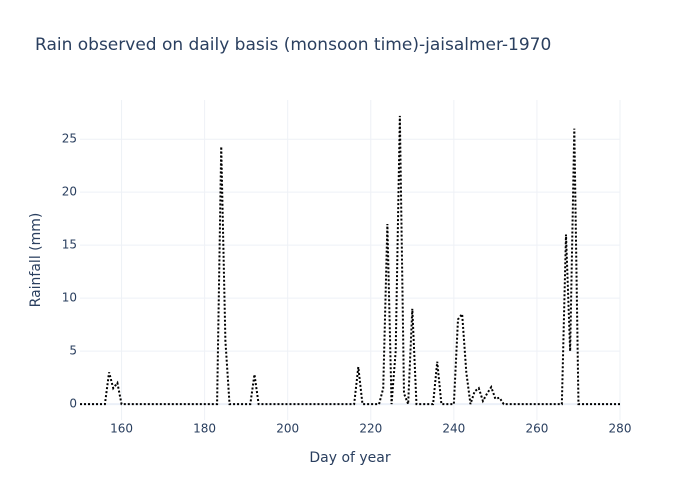  What do you see at coordinates (620, 429) in the screenshot?
I see `x-tick-label: 280` at bounding box center [620, 429].